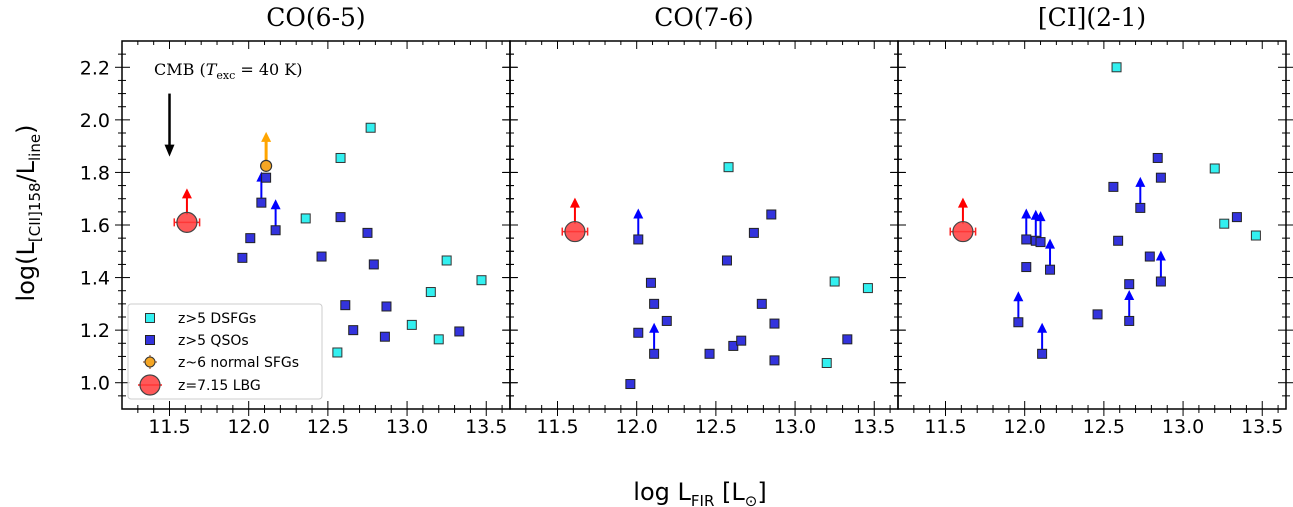 Image resolution: width=1293 pixels, height=507 pixels. I want to click on legend-label: z>5 QSOs, so click(213, 341).